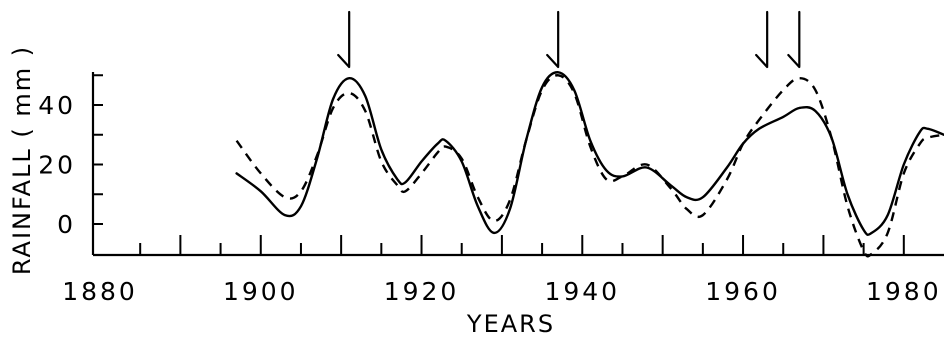 The height and width of the screenshot is (338, 944). What do you see at coordinates (569, 39) in the screenshot?
I see `annotation-layer` at bounding box center [569, 39].